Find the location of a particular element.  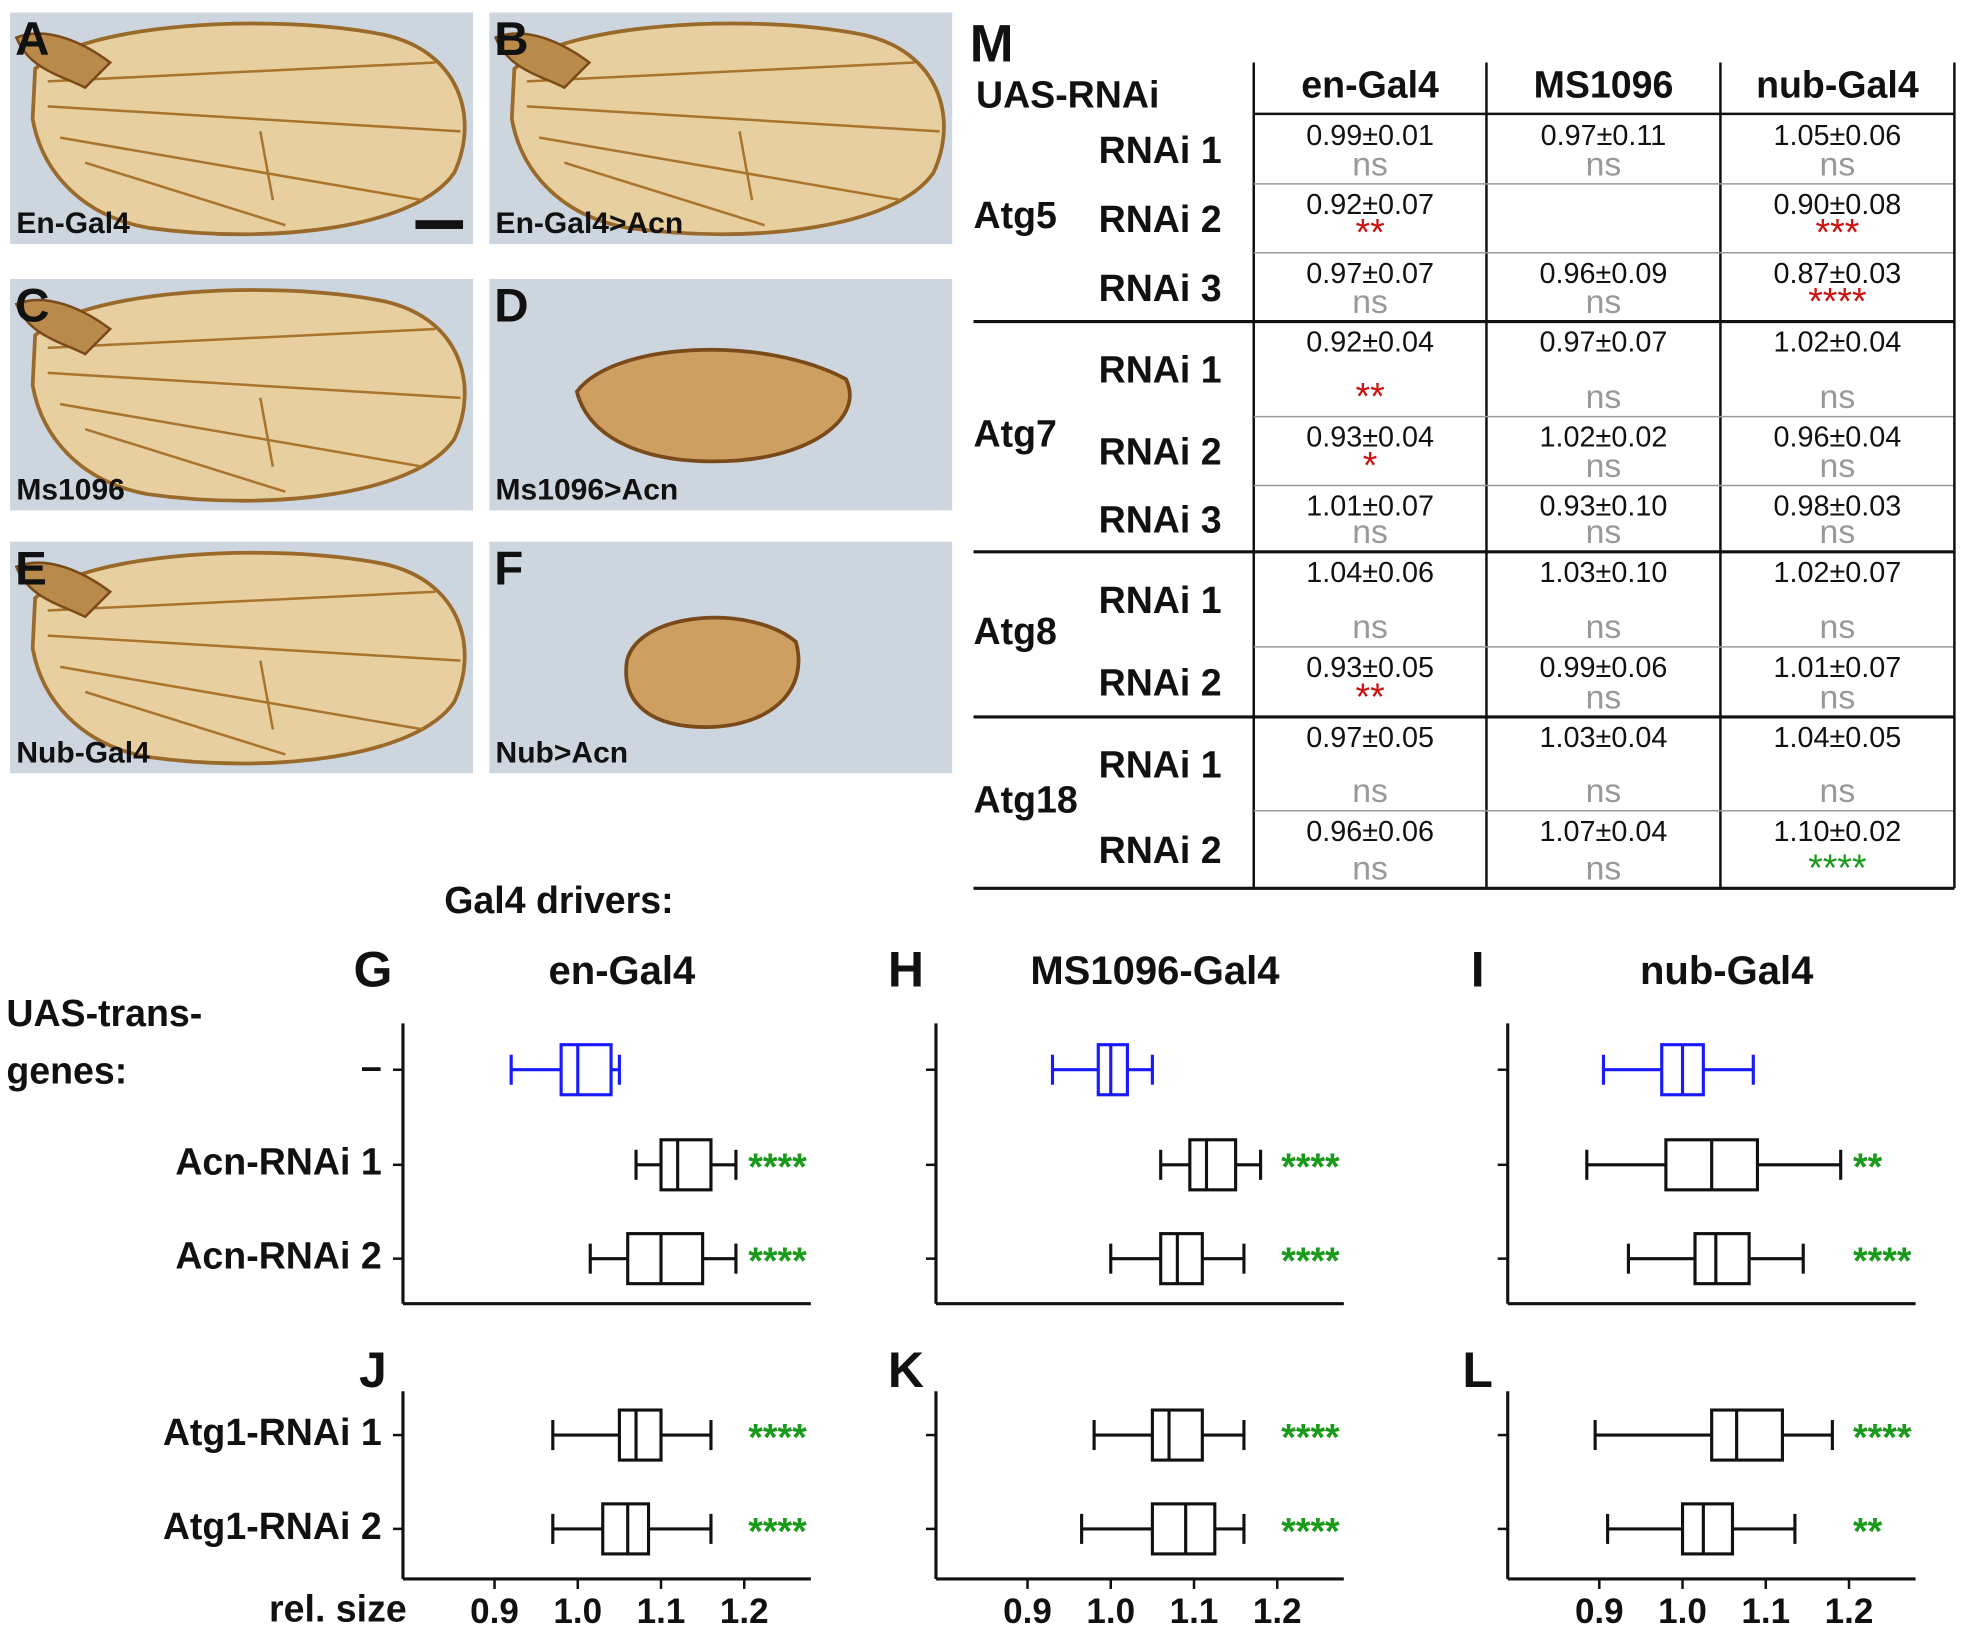

panel-letter: K is located at coordinates (906, 1370).